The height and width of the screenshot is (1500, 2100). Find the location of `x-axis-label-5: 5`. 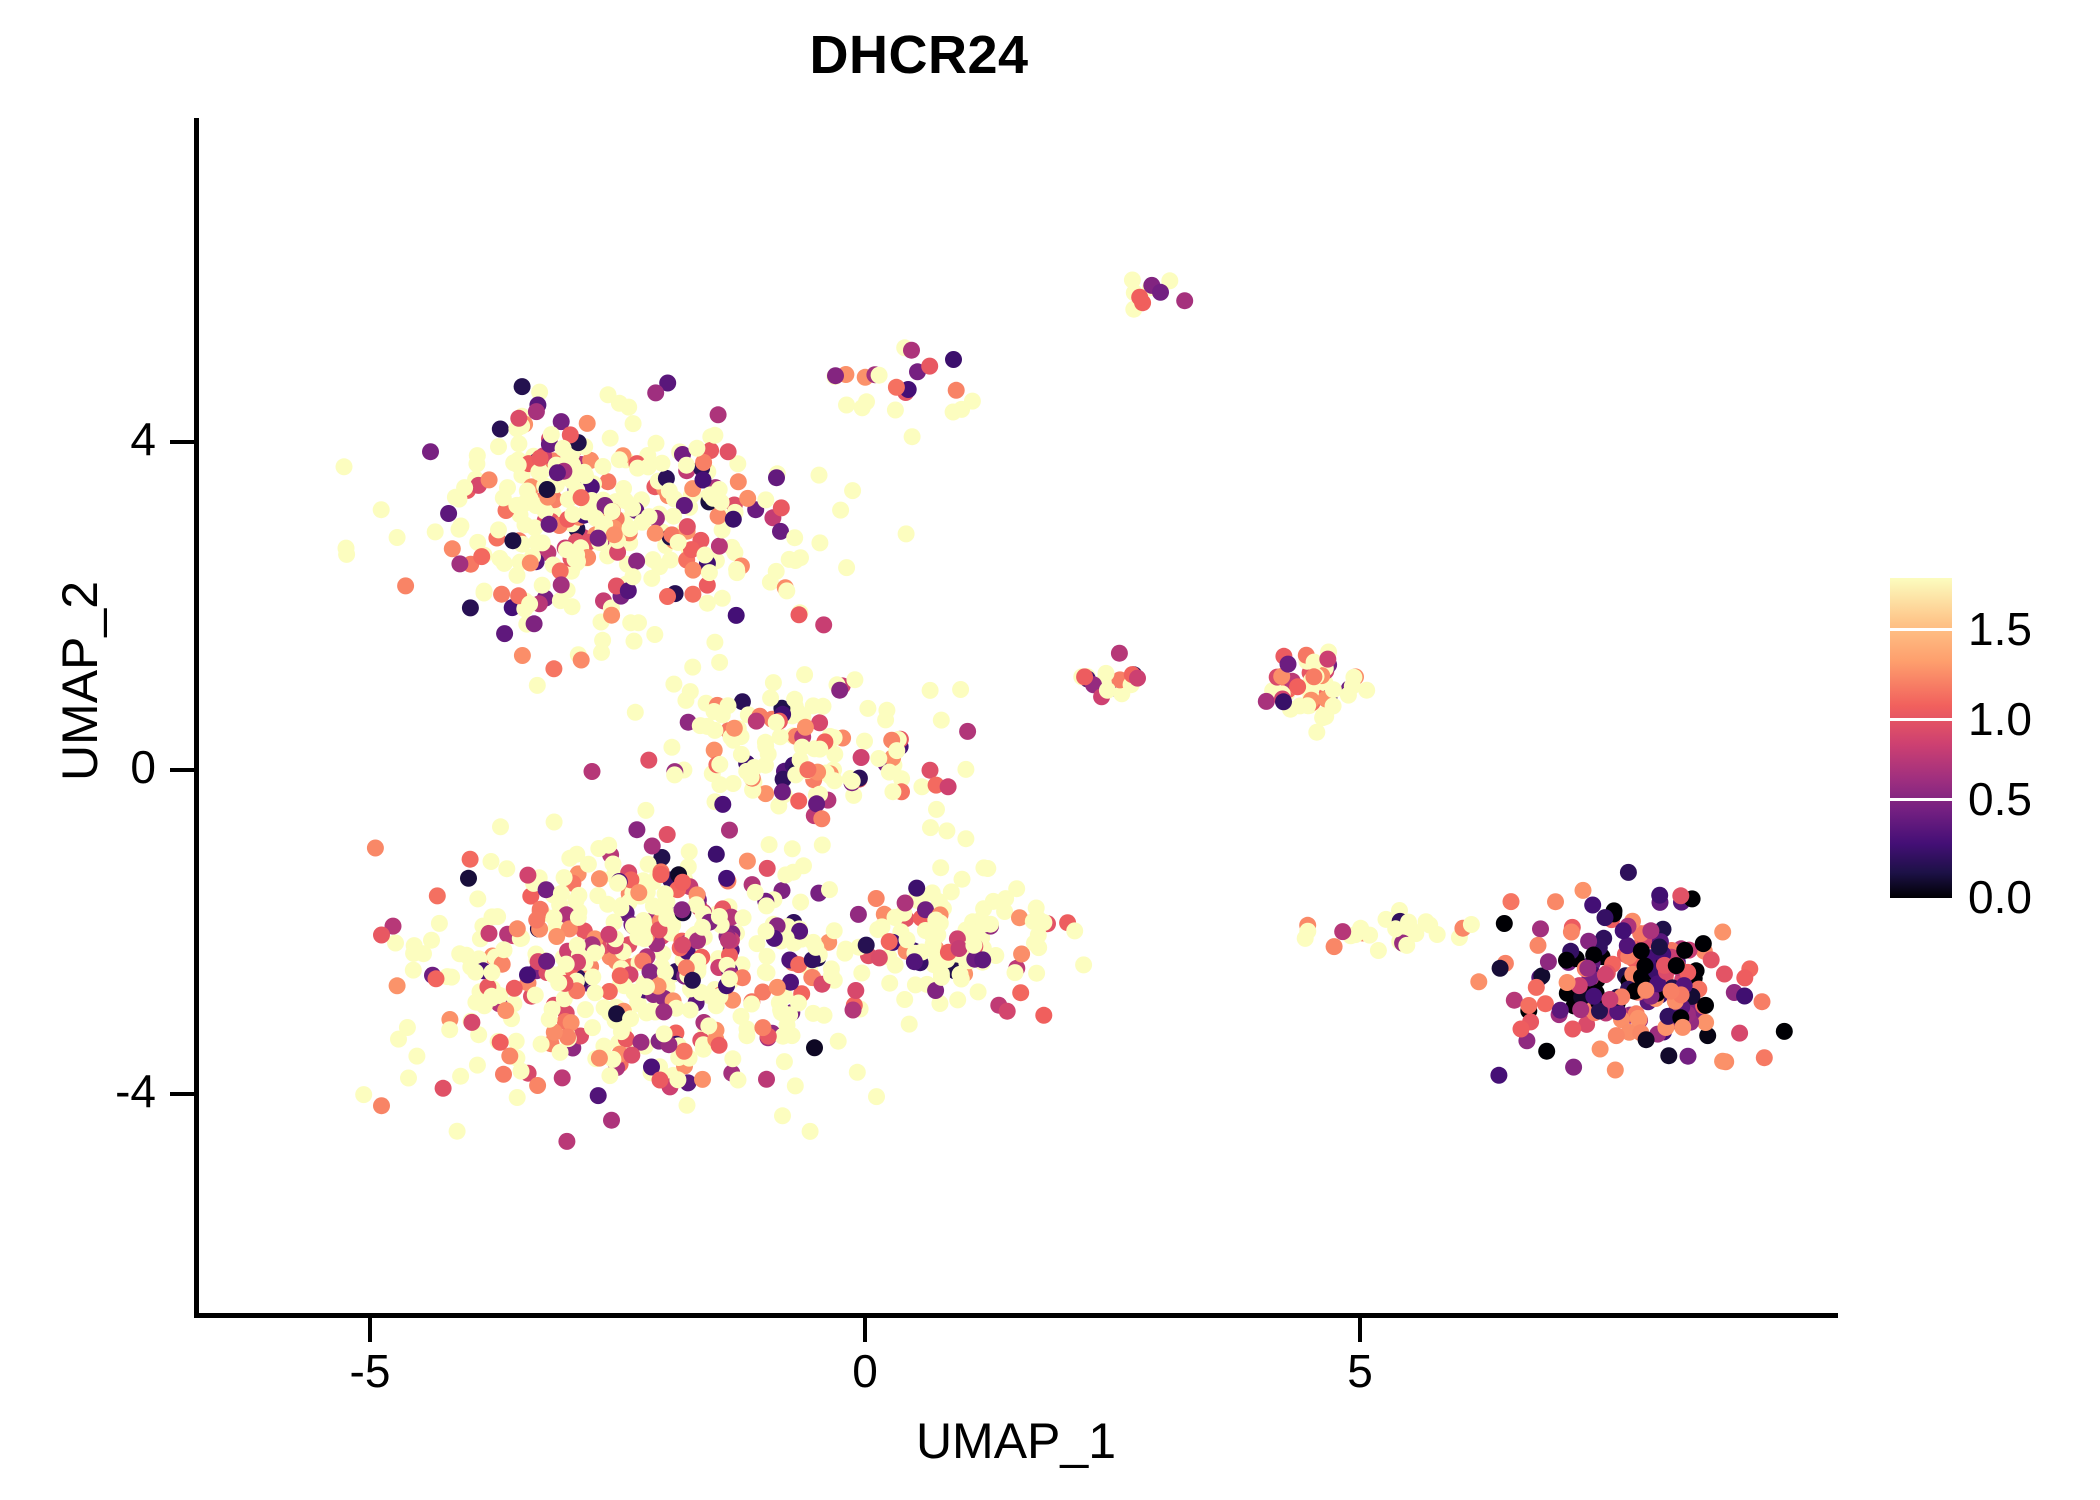

x-axis-label-5: 5 is located at coordinates (1360, 1371).